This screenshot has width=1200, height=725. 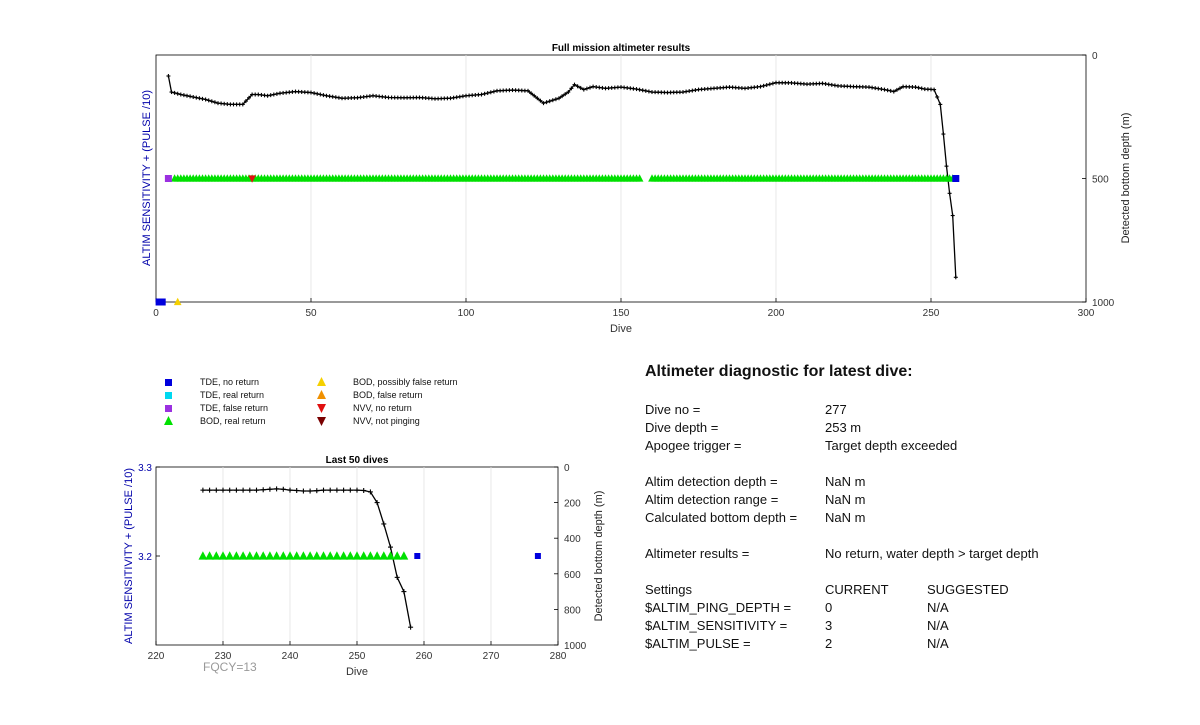 What do you see at coordinates (321, 381) in the screenshot?
I see `triangle-up-marker-icon` at bounding box center [321, 381].